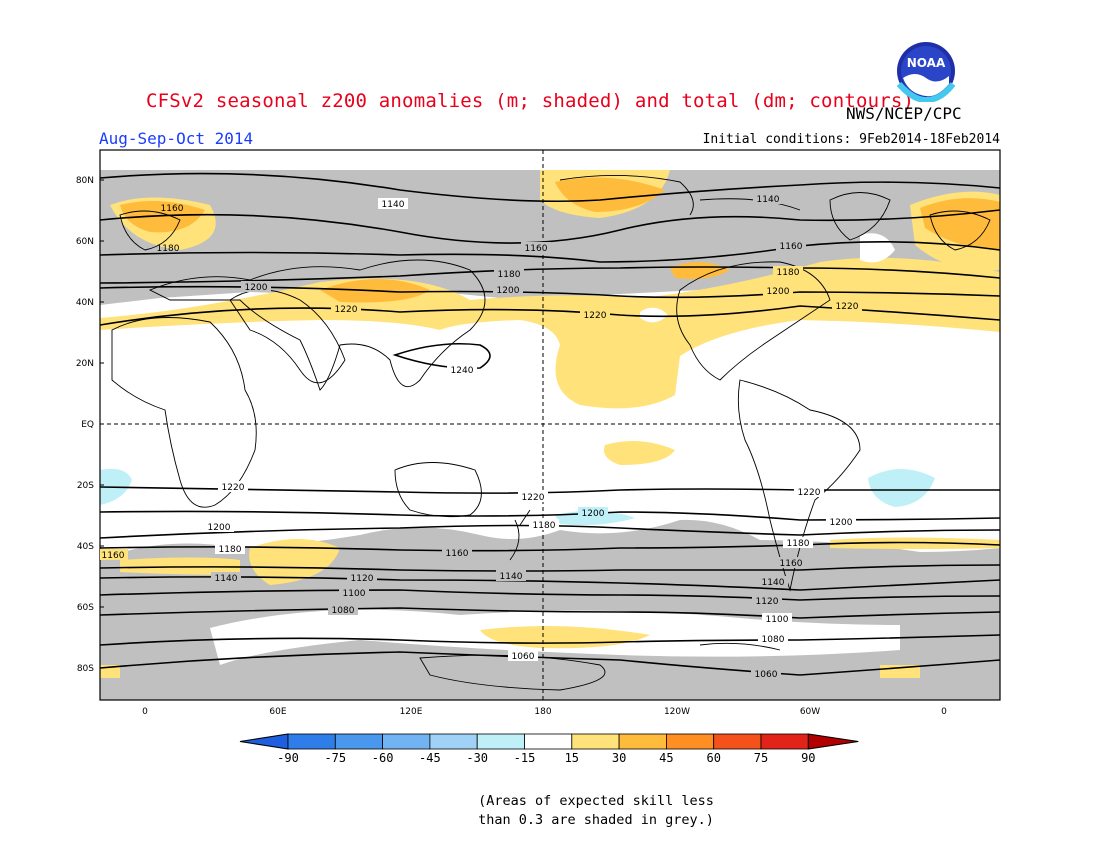 The image size is (1100, 850). I want to click on contour-label: 1100, so click(354, 593).